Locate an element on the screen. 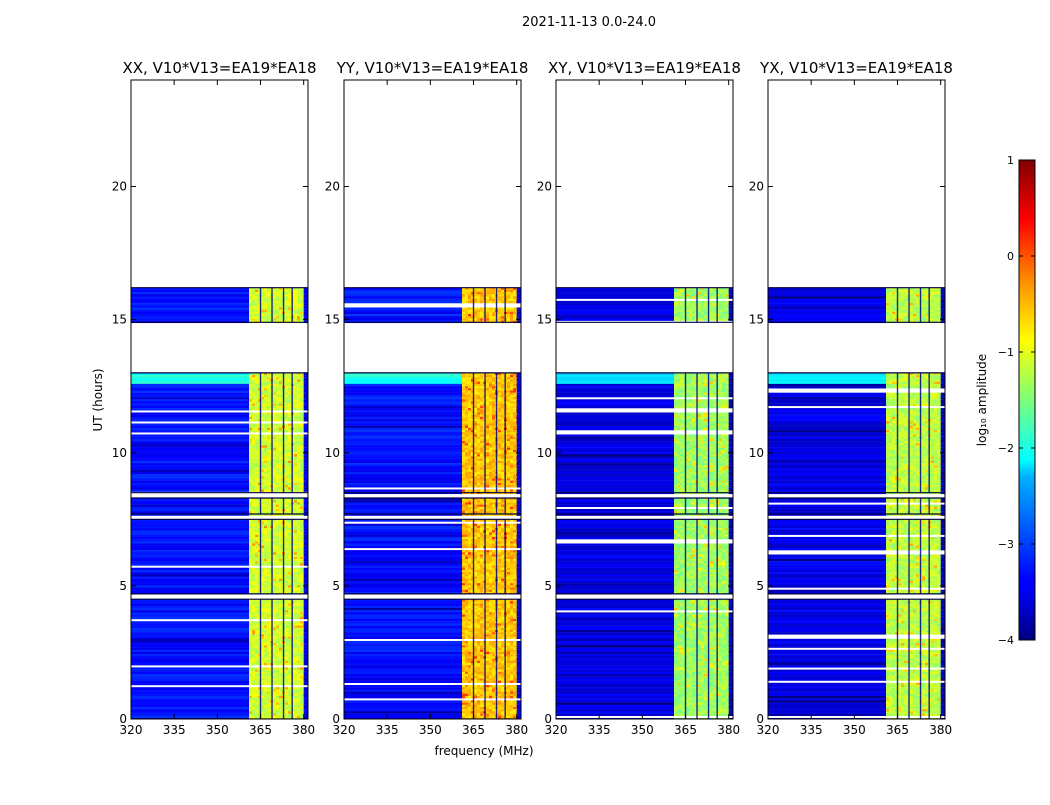 The width and height of the screenshot is (1050, 805). figure-suptitle: 2021-11-13 0.0-24.0 is located at coordinates (589, 22).